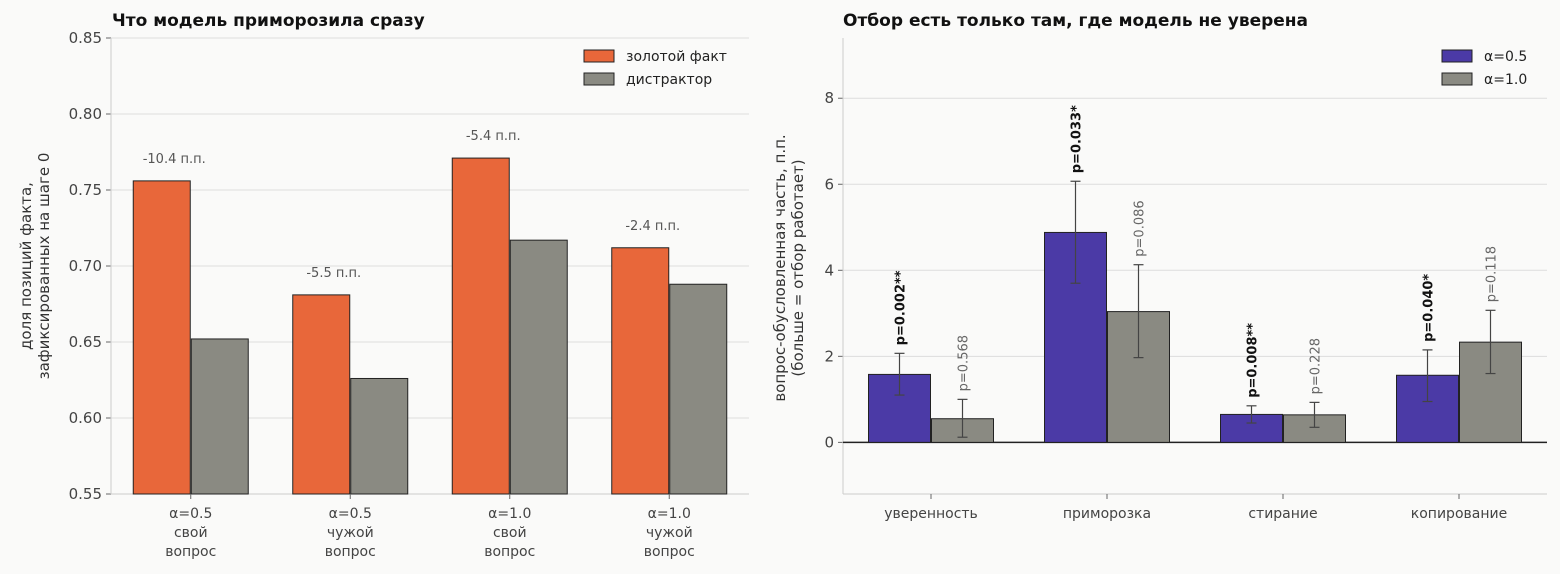 The width and height of the screenshot is (1560, 574). I want to click on y-tick-label: 0.55, so click(85, 494).